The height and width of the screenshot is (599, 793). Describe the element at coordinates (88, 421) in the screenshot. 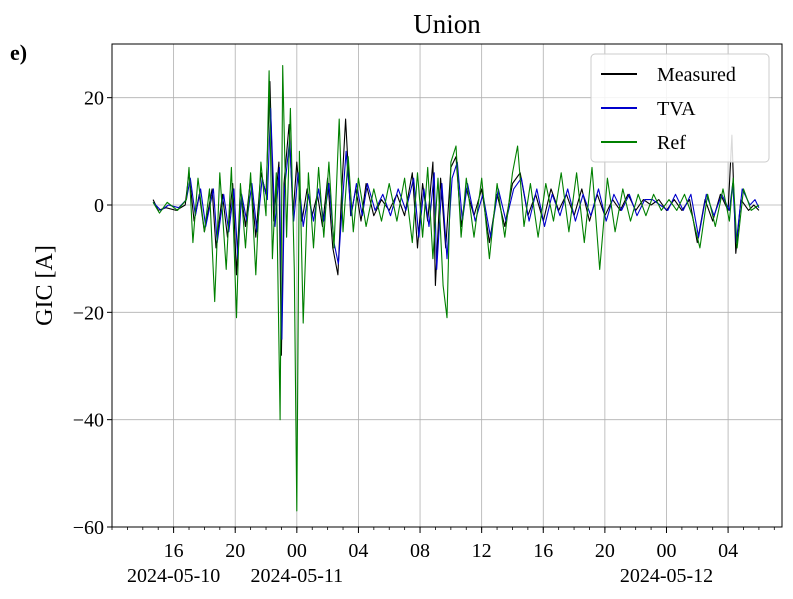

I see `y-tick-label: −40` at that location.